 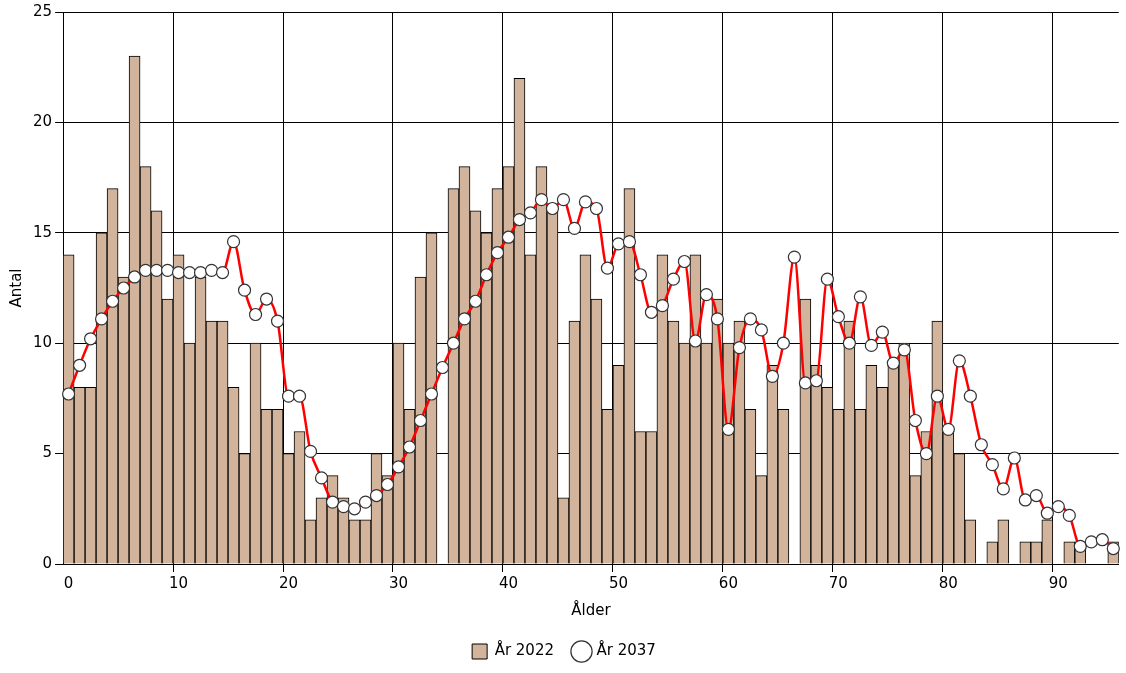 What do you see at coordinates (47, 452) in the screenshot?
I see `y-tick-label: 5` at bounding box center [47, 452].